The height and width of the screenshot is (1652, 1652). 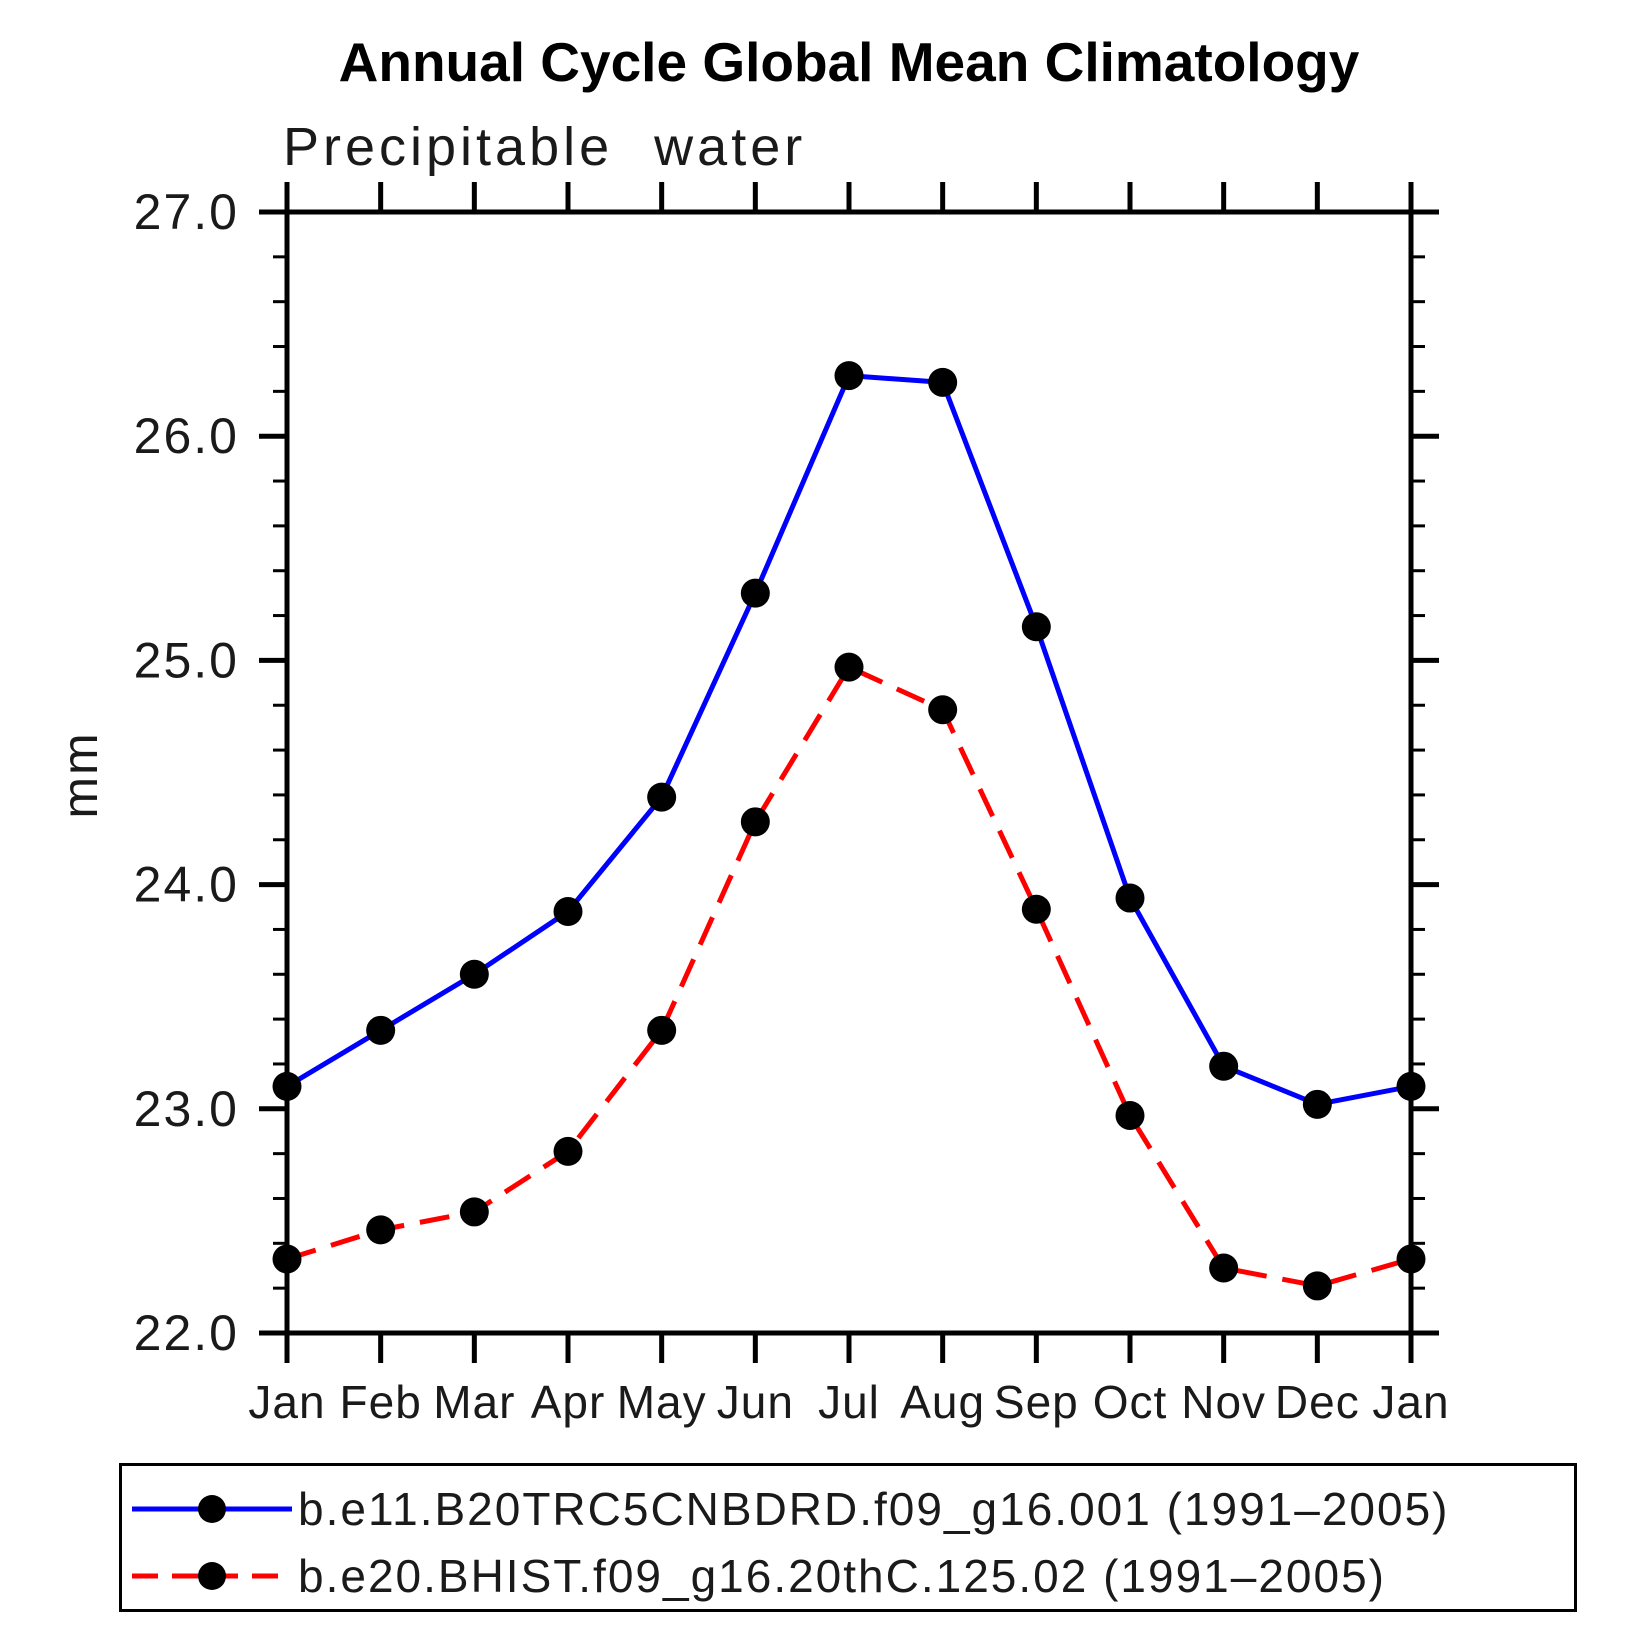 I want to click on y-tick-label: 24.0, so click(x=186, y=885).